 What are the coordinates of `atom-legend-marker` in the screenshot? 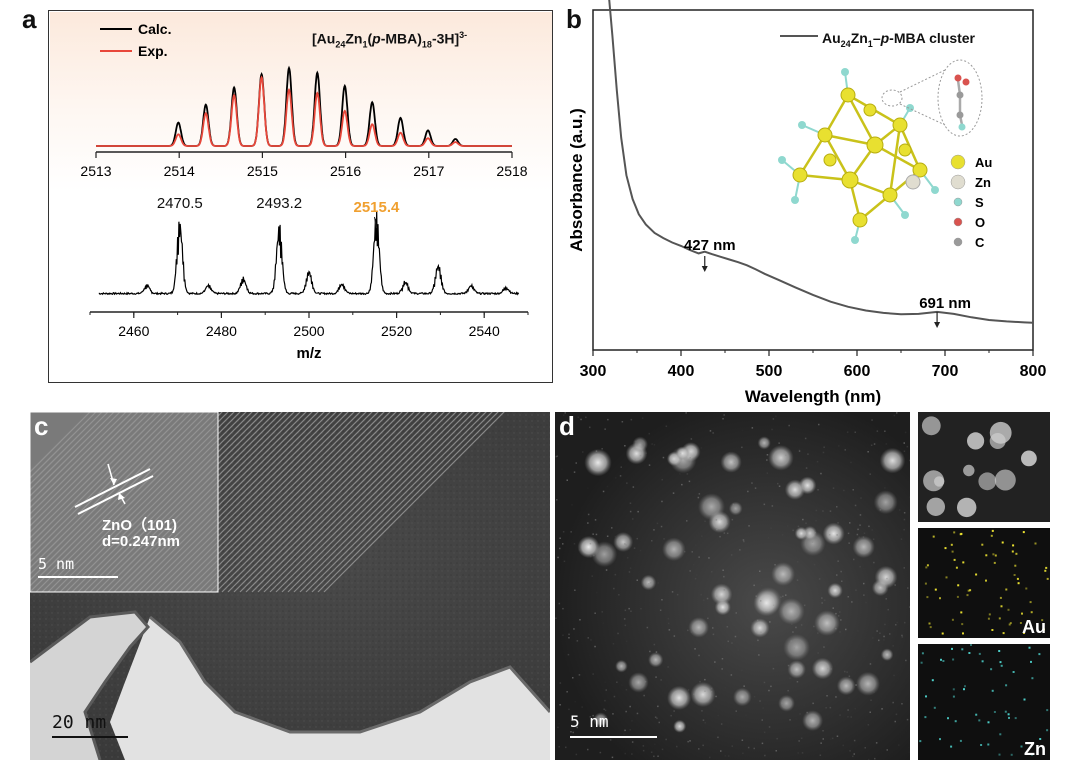 It's located at (958, 202).